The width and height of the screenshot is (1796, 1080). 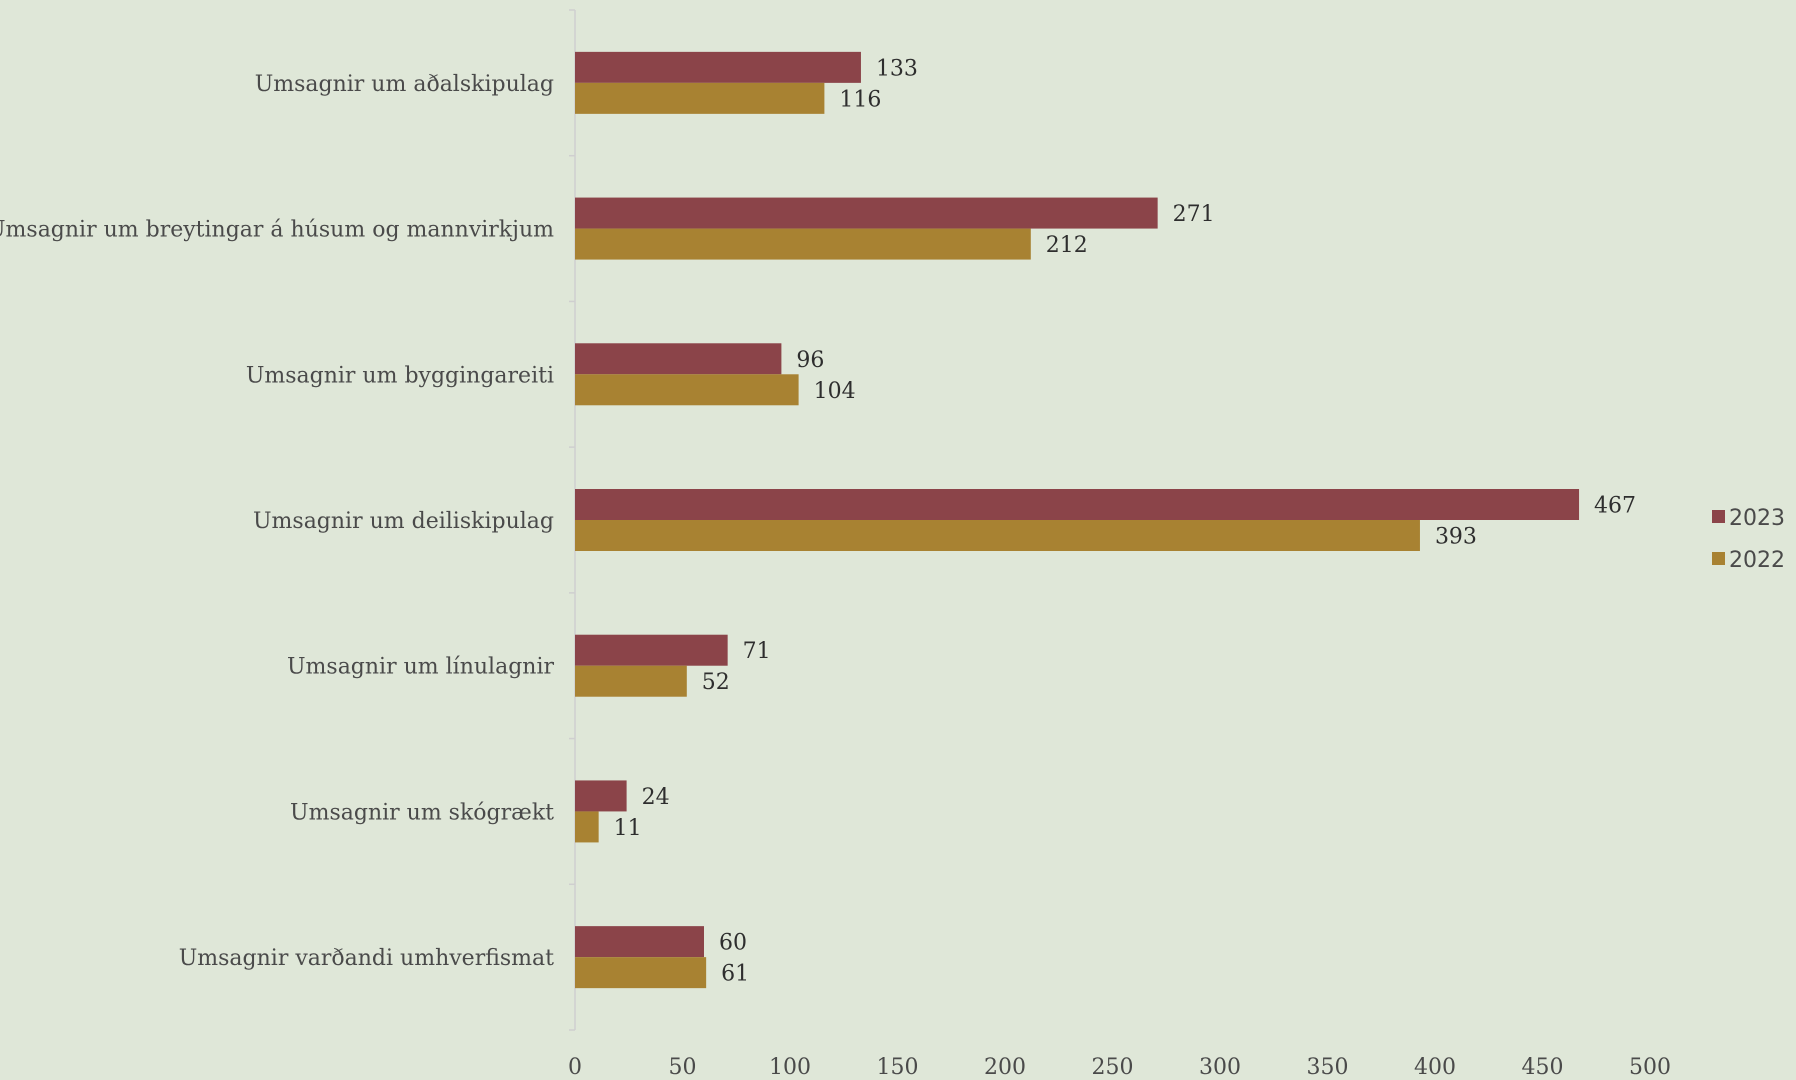 What do you see at coordinates (1718, 516) in the screenshot?
I see `legend-swatch-2023` at bounding box center [1718, 516].